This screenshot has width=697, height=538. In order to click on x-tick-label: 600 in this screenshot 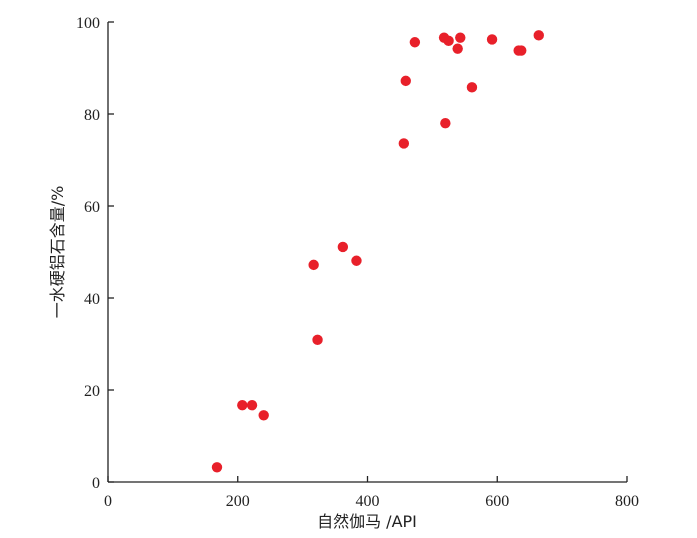, I will do `click(497, 501)`.